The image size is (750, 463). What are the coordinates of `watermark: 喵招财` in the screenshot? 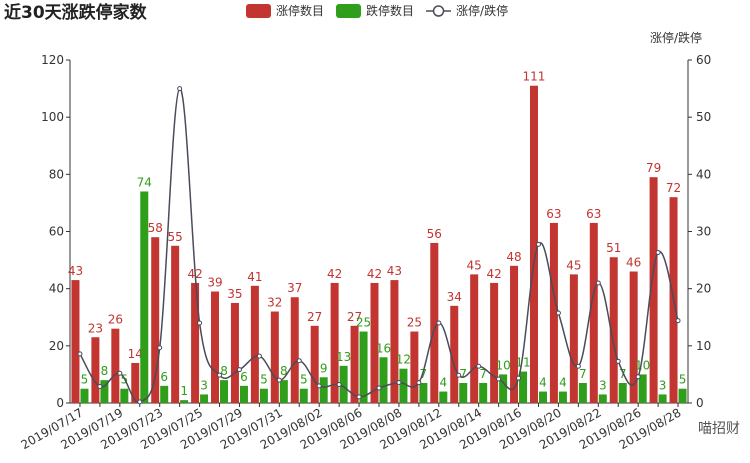 It's located at (719, 429).